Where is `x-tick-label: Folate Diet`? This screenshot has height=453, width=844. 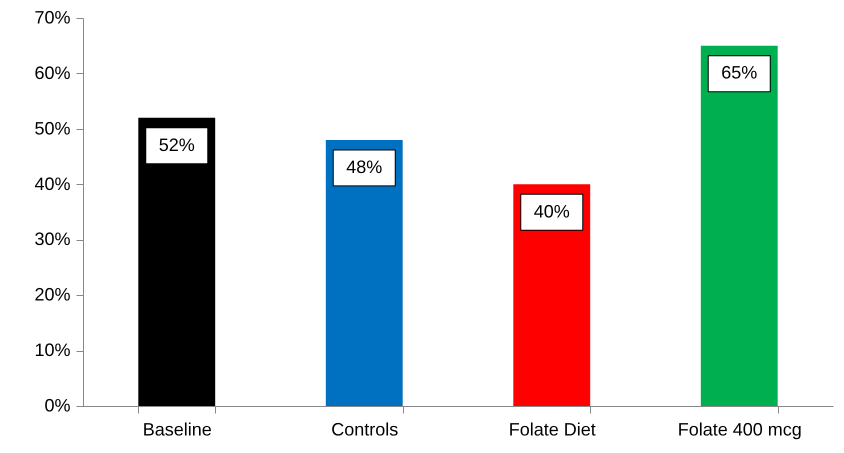 x-tick-label: Folate Diet is located at coordinates (552, 430).